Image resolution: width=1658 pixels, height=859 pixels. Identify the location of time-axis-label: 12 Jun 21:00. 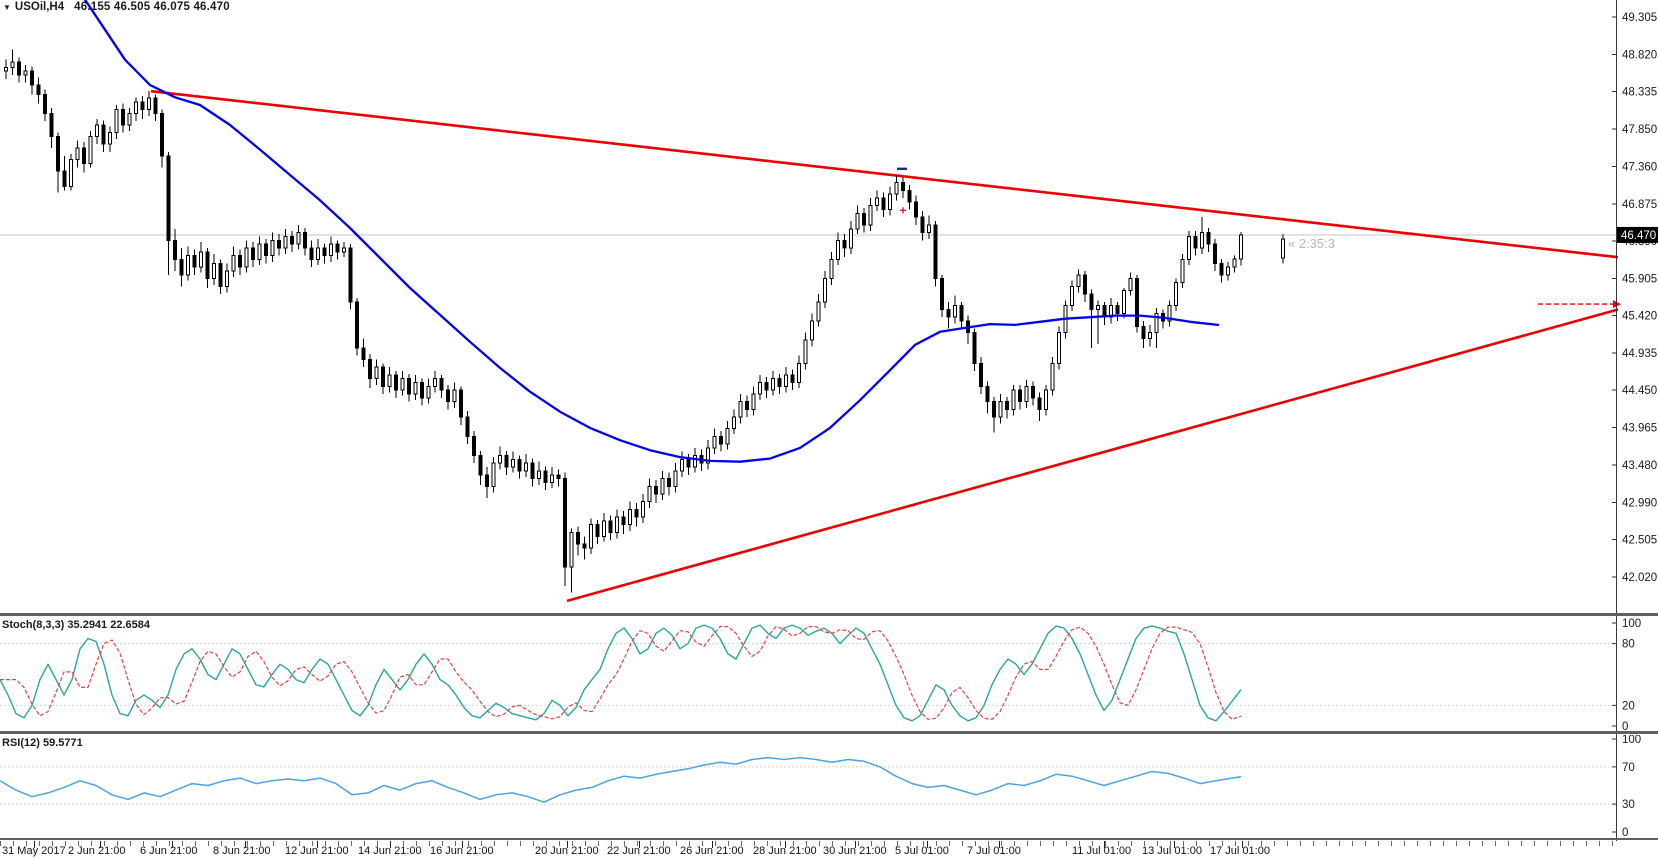
(317, 851).